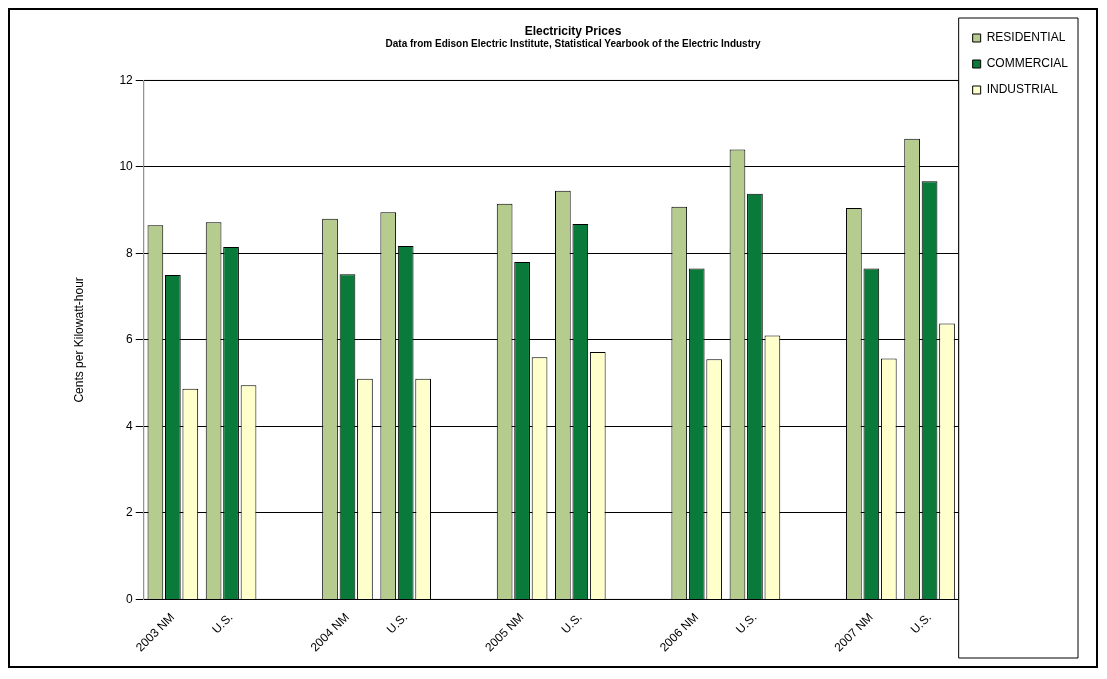  What do you see at coordinates (130, 339) in the screenshot?
I see `y-tick-label: 6` at bounding box center [130, 339].